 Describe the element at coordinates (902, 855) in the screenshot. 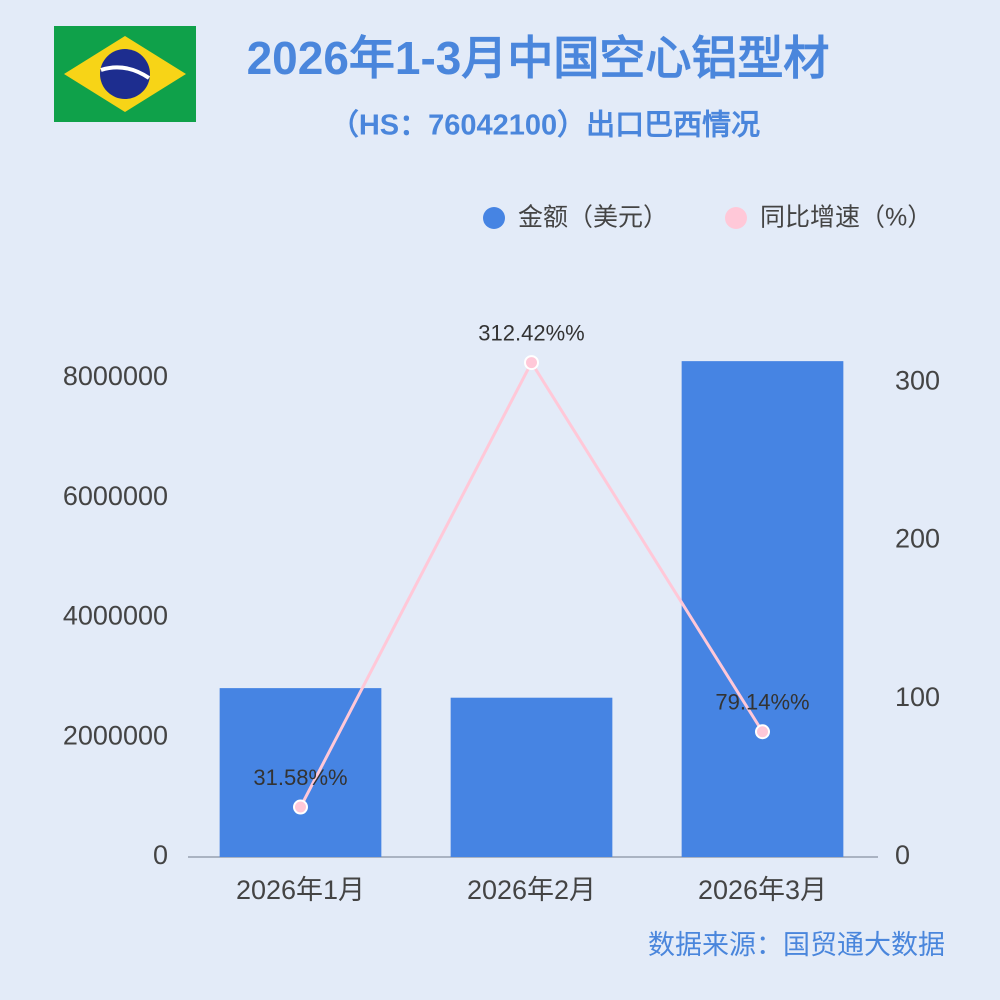

I see `y2-tick-label: 0` at that location.